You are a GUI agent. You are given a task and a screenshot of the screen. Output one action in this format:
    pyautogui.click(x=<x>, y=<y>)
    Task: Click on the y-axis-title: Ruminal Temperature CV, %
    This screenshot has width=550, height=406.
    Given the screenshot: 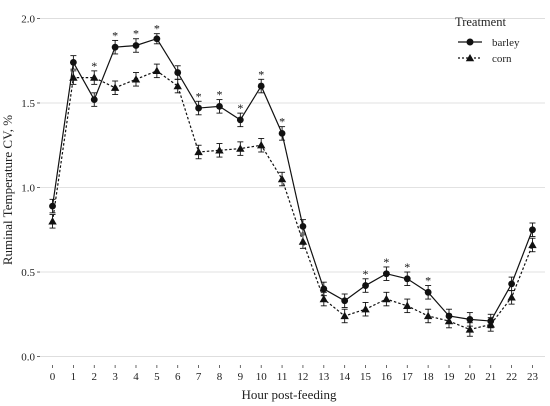 What is the action you would take?
    pyautogui.click(x=7, y=190)
    